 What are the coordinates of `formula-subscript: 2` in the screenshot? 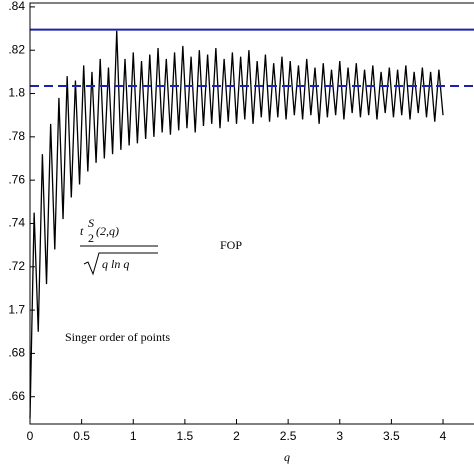 It's located at (91, 238).